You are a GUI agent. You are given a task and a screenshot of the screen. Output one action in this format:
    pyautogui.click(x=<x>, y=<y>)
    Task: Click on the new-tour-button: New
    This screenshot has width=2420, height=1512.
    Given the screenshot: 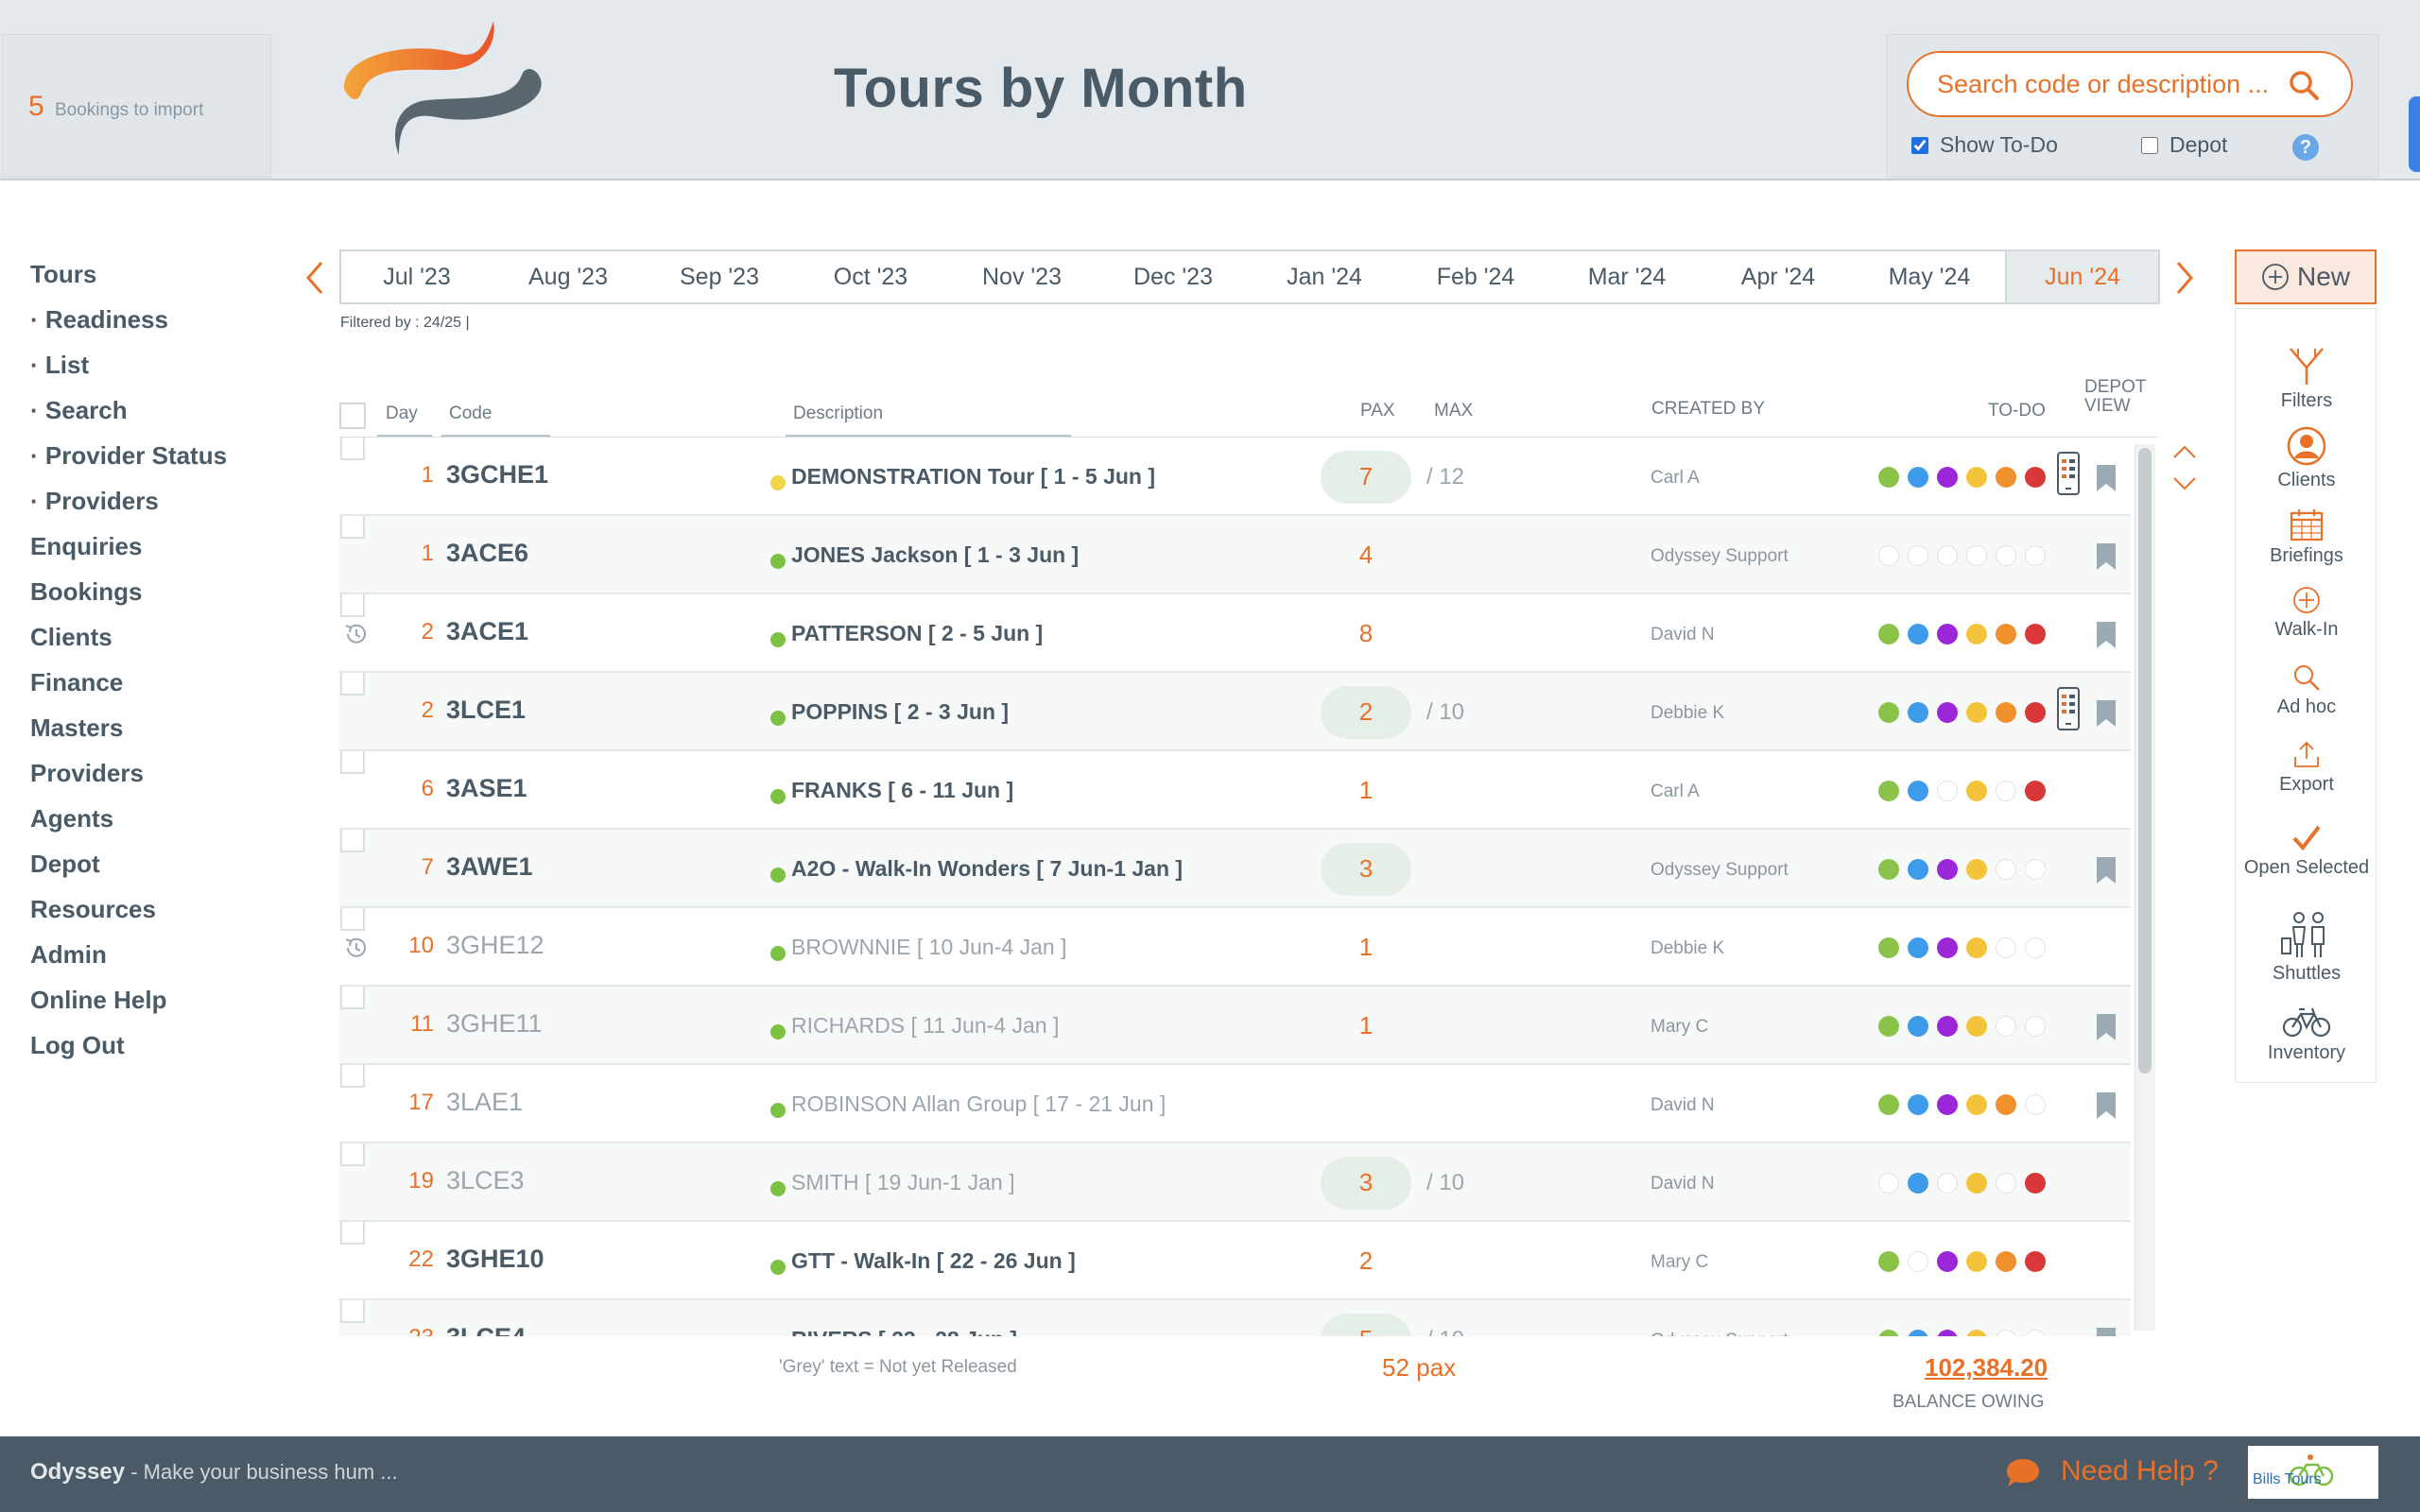 What is the action you would take?
    pyautogui.click(x=2306, y=276)
    